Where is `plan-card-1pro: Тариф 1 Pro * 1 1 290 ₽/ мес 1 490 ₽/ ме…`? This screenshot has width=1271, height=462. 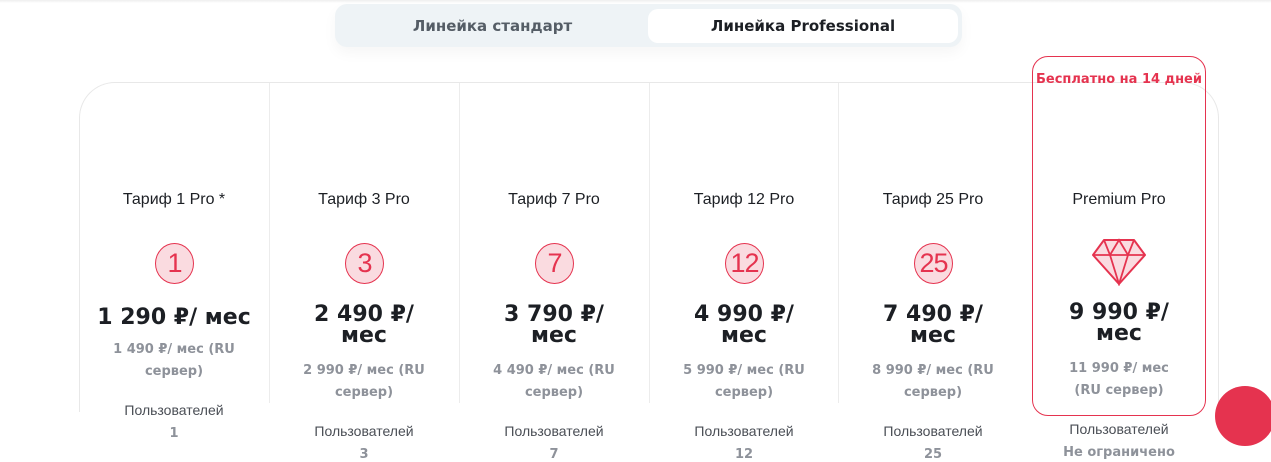 plan-card-1pro: Тариф 1 Pro * 1 1 290 ₽/ мес 1 490 ₽/ ме… is located at coordinates (174, 261).